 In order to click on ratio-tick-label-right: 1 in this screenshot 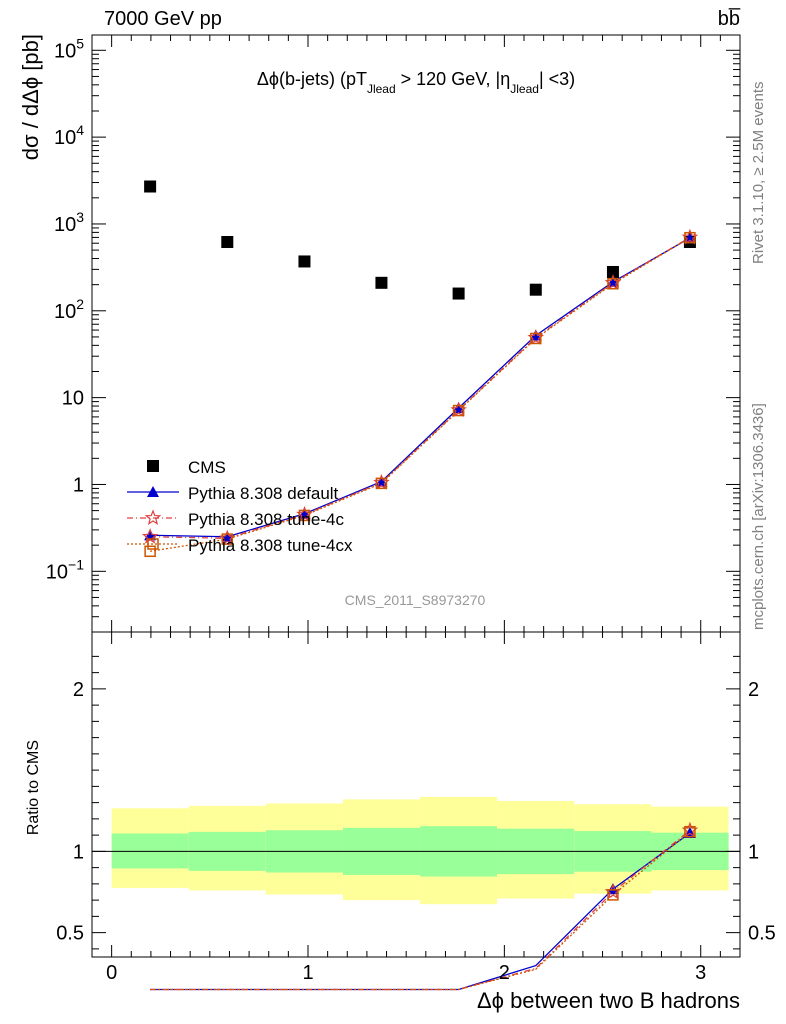, I will do `click(753, 852)`.